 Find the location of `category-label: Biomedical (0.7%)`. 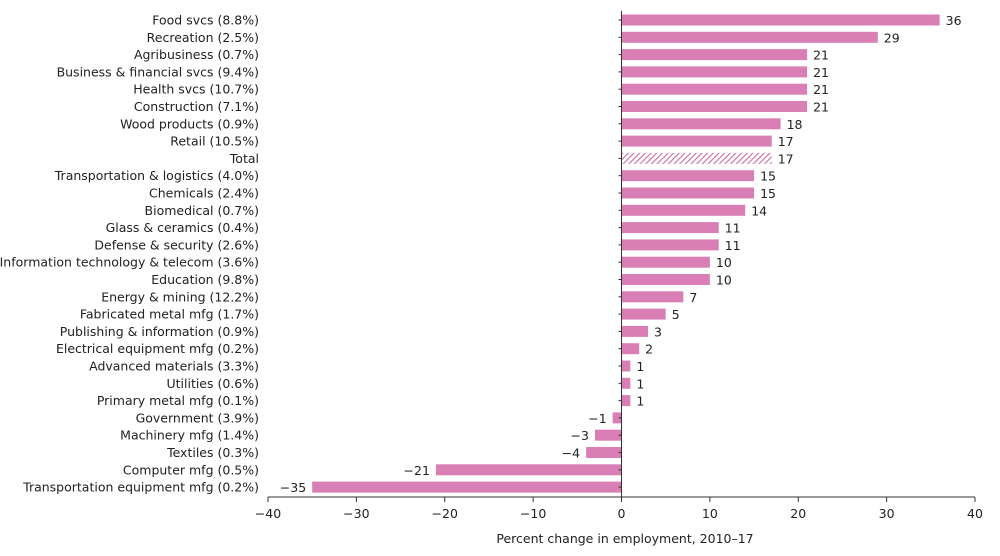

category-label: Biomedical (0.7%) is located at coordinates (202, 210).